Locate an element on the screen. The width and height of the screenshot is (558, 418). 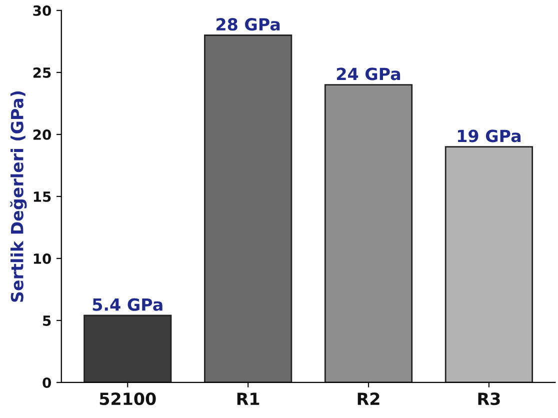
y-tick-label: 30 is located at coordinates (42, 10).